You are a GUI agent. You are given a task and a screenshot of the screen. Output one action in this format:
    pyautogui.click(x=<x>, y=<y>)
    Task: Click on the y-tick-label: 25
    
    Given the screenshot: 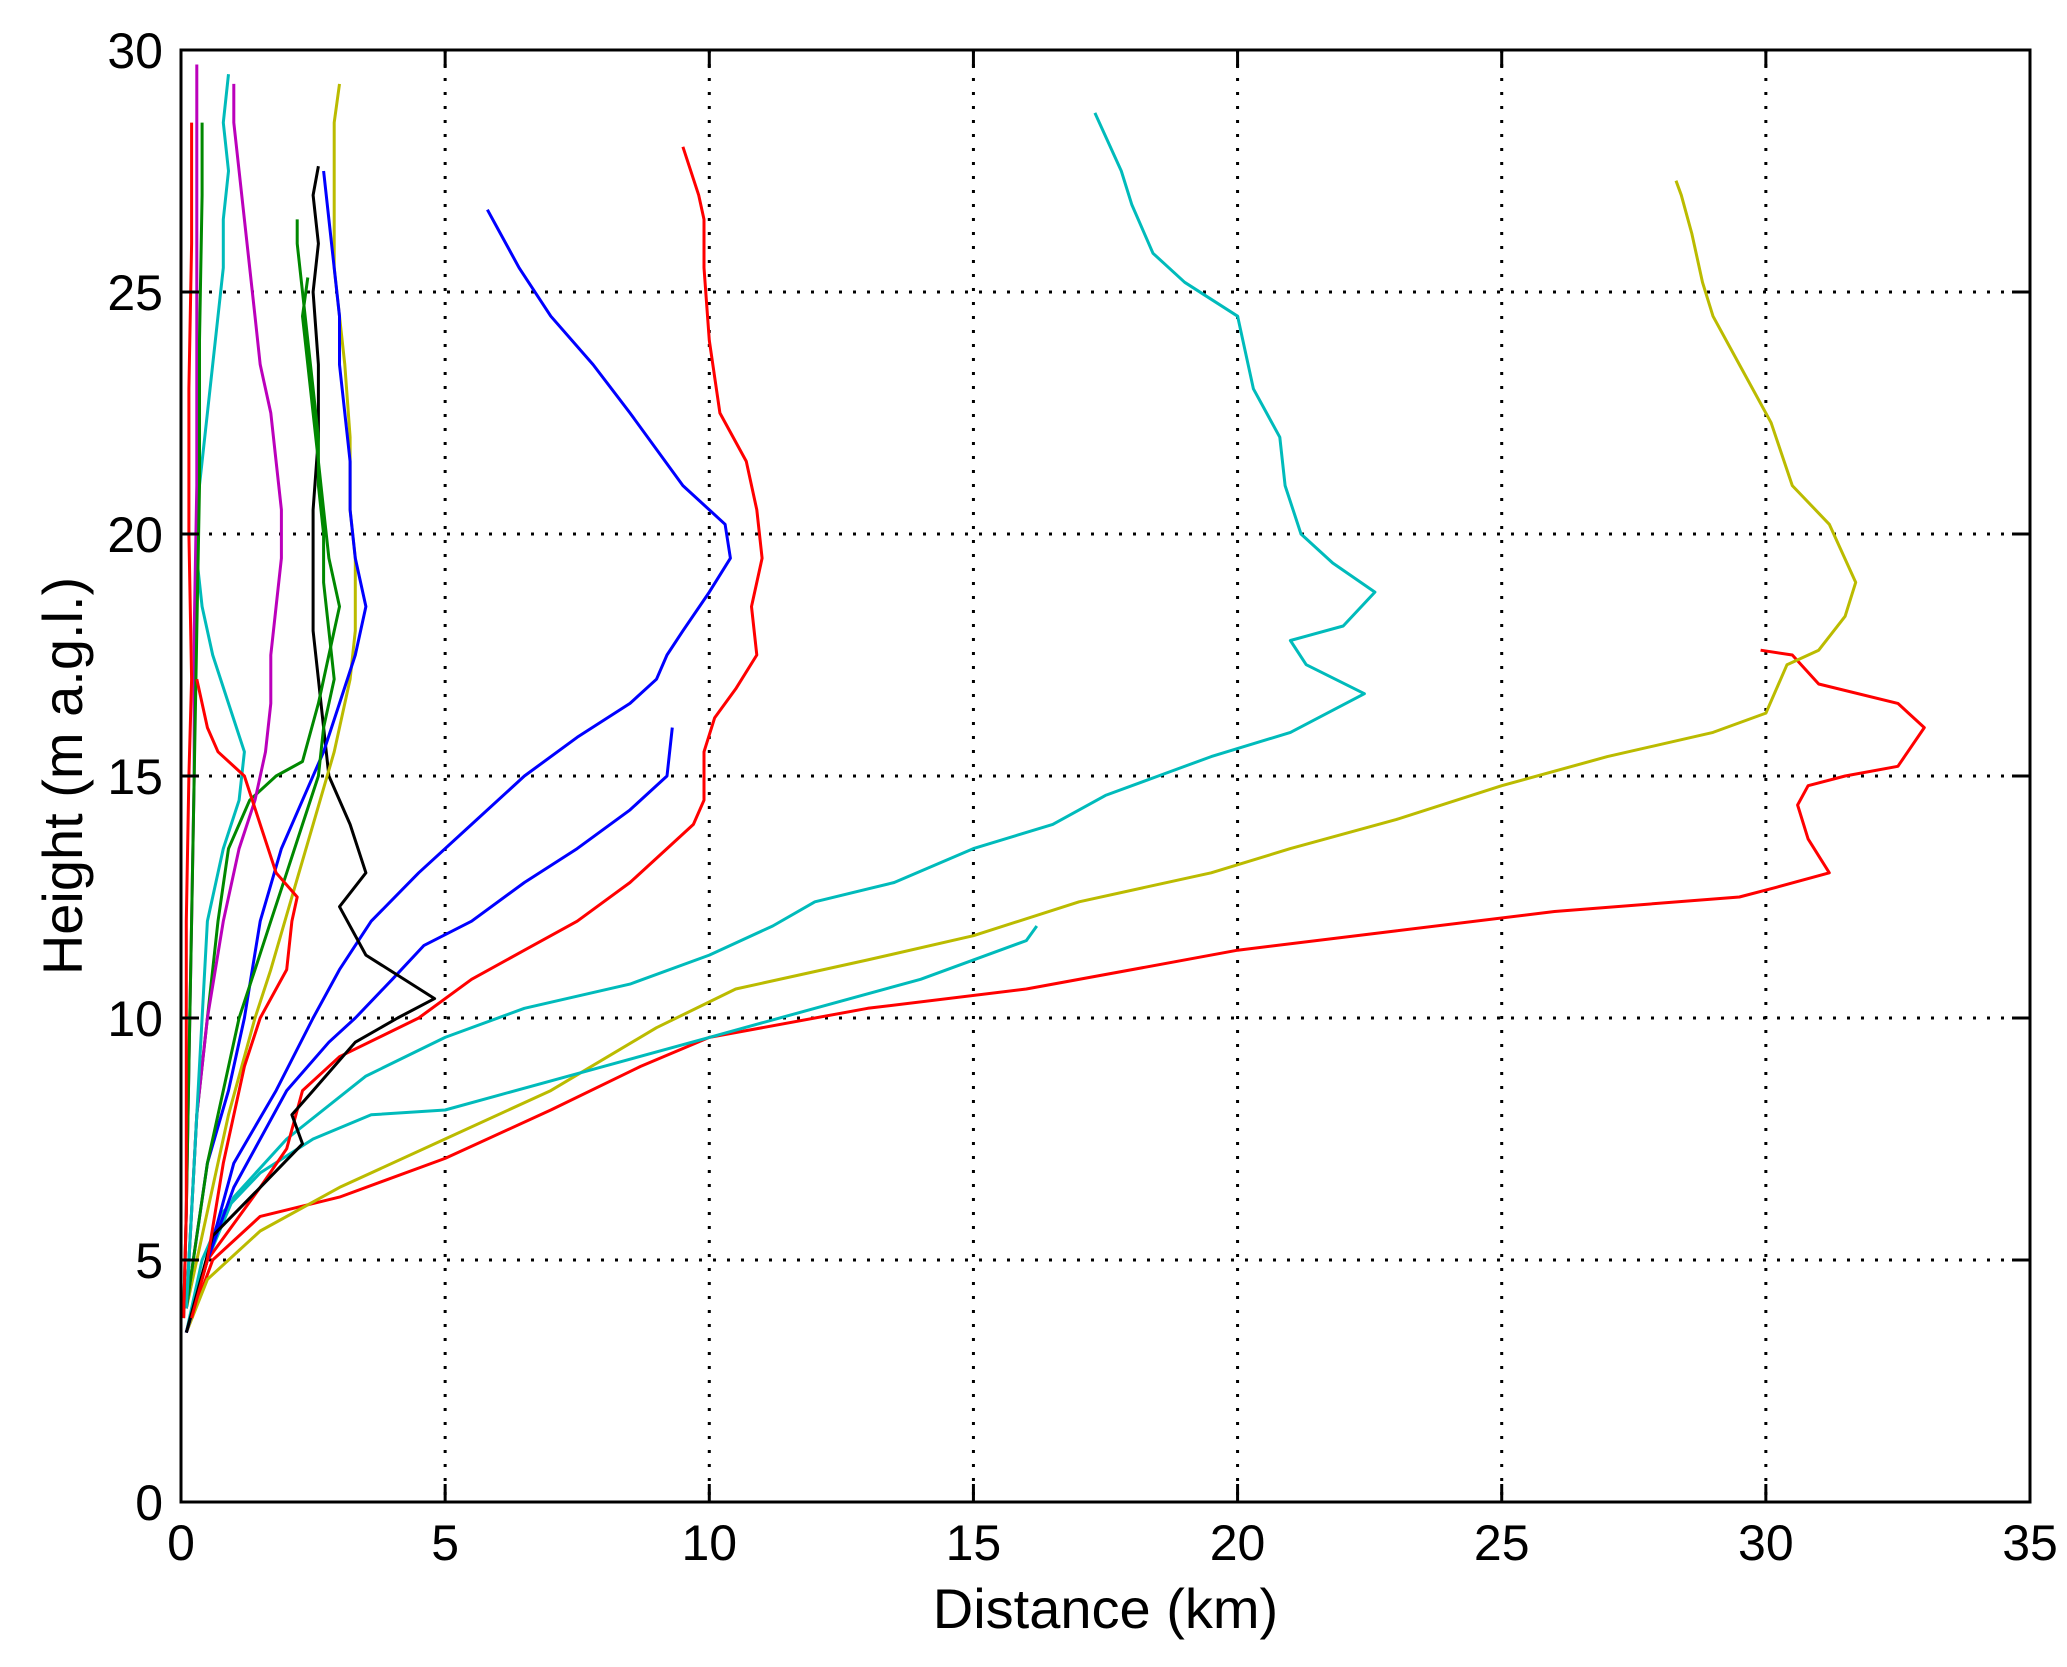 What is the action you would take?
    pyautogui.click(x=135, y=293)
    